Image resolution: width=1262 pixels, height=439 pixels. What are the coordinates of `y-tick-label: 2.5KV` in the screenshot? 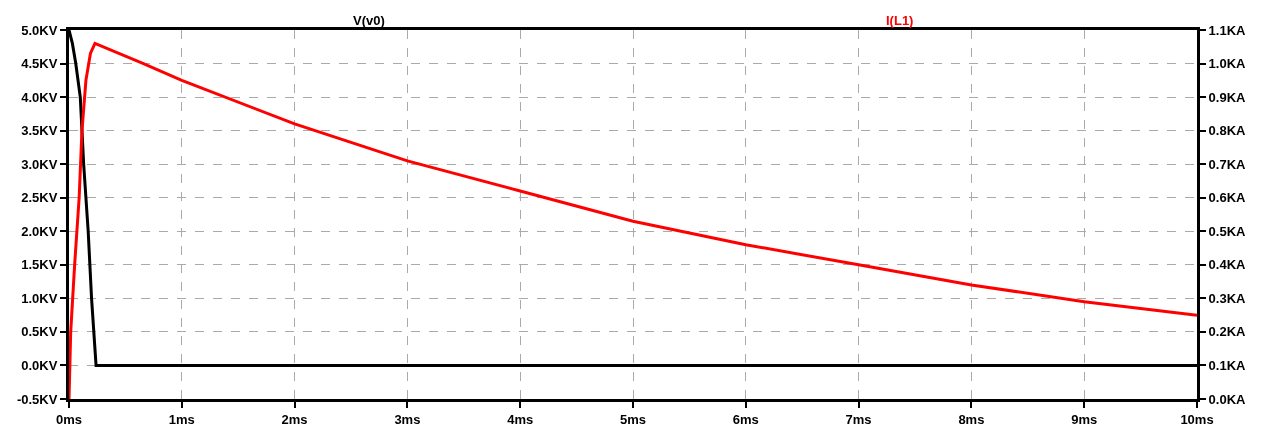 It's located at (39, 198).